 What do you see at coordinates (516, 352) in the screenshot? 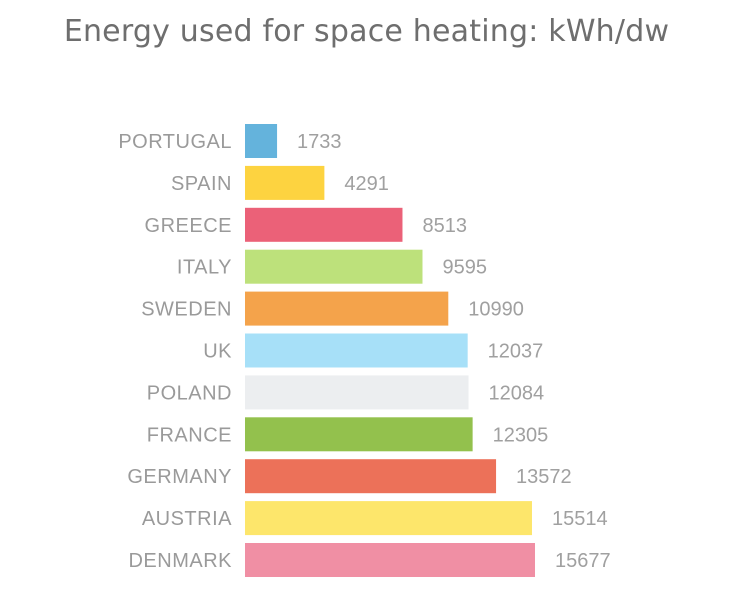
I see `value-label-uk: 12037` at bounding box center [516, 352].